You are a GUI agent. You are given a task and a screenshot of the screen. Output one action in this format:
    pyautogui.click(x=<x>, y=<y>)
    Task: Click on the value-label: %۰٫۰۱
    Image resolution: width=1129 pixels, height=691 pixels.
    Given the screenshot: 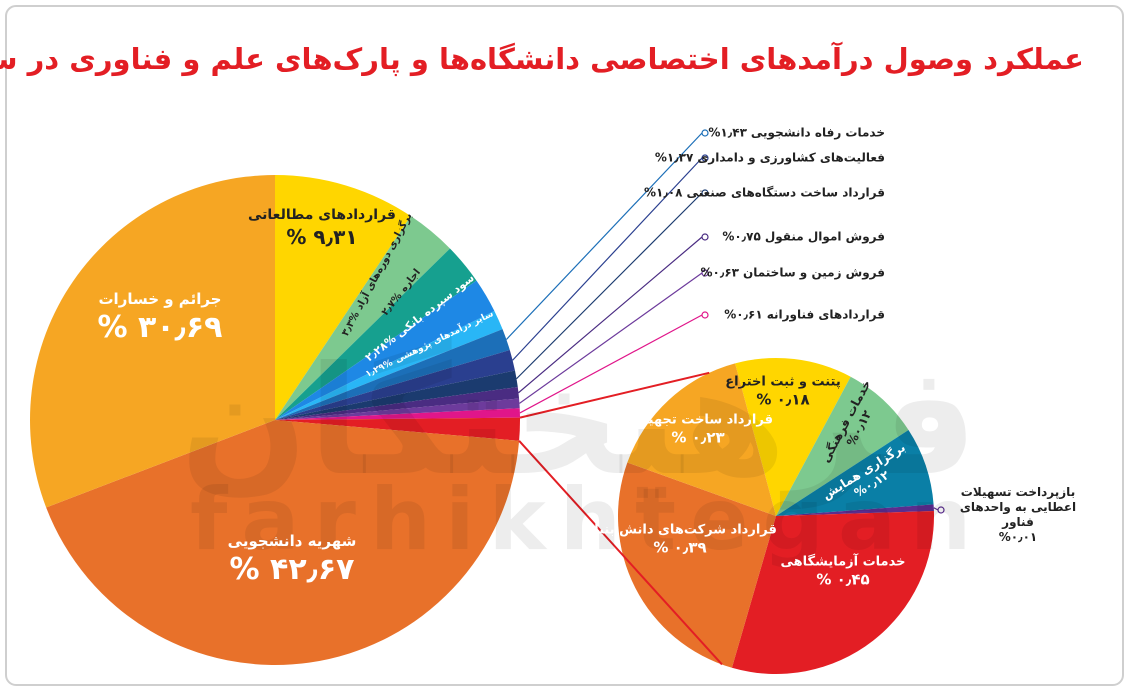 What is the action you would take?
    pyautogui.click(x=1018, y=537)
    